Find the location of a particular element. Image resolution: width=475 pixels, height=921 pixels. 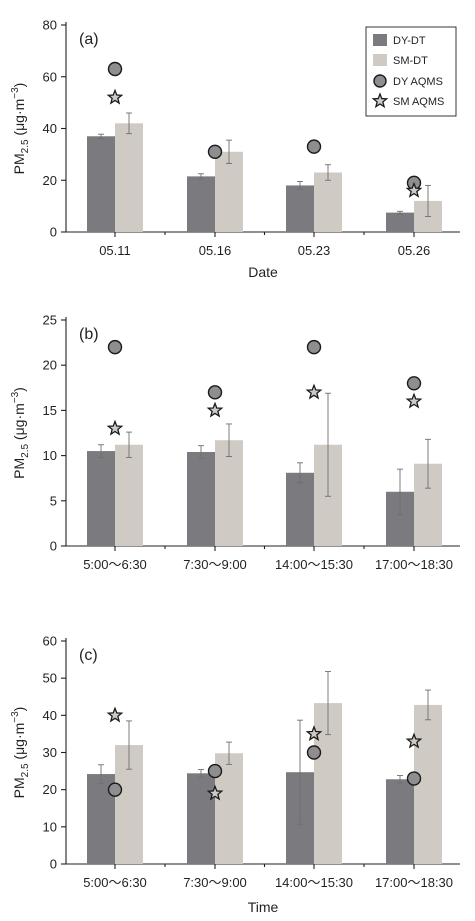

legend-label: SM-DT is located at coordinates (410, 61).